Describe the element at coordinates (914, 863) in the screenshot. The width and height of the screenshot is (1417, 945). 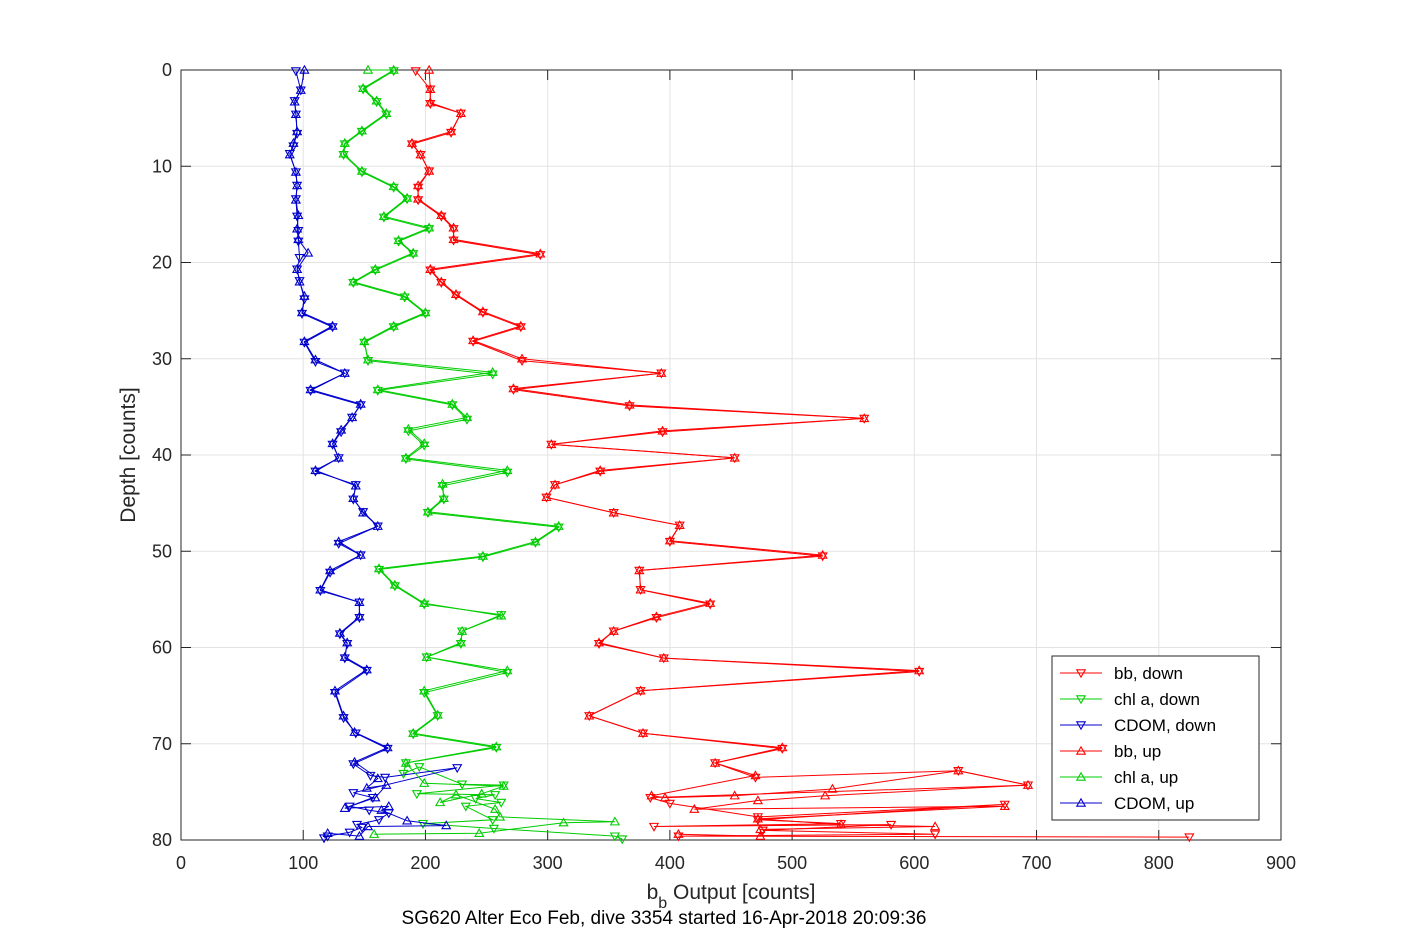
I see `x-tick-label: 600` at that location.